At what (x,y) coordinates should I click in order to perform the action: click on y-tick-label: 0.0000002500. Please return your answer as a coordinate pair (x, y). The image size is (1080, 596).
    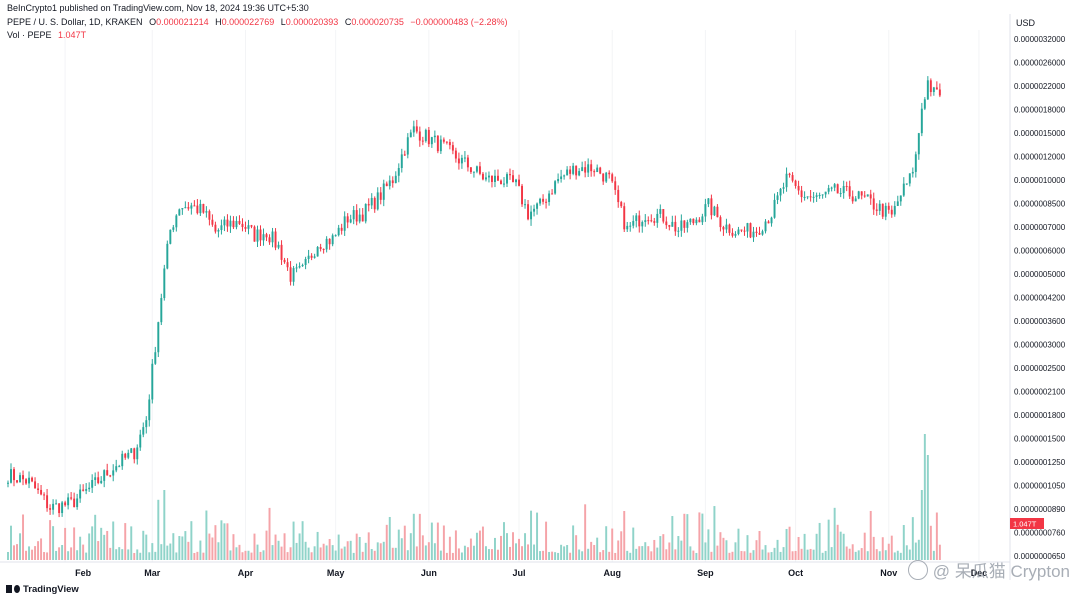
    Looking at the image, I should click on (1040, 368).